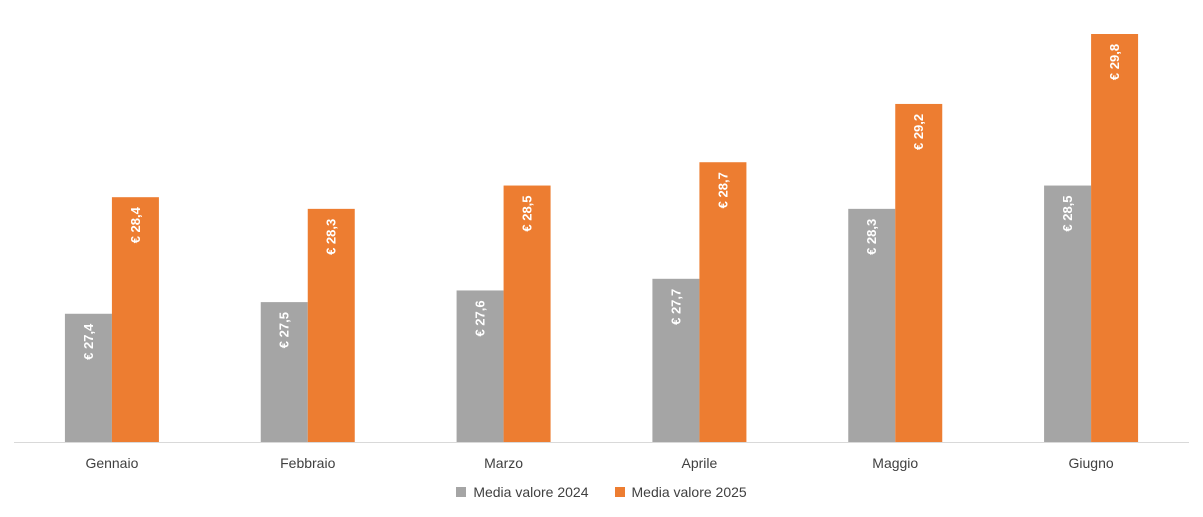 This screenshot has height=517, width=1203. I want to click on legend-item-2025: Media valore 2025, so click(680, 492).